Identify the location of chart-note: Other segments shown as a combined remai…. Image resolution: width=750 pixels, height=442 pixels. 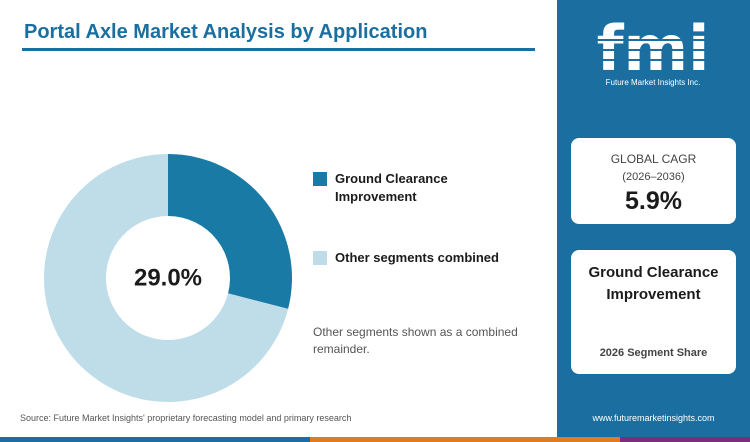
(415, 340).